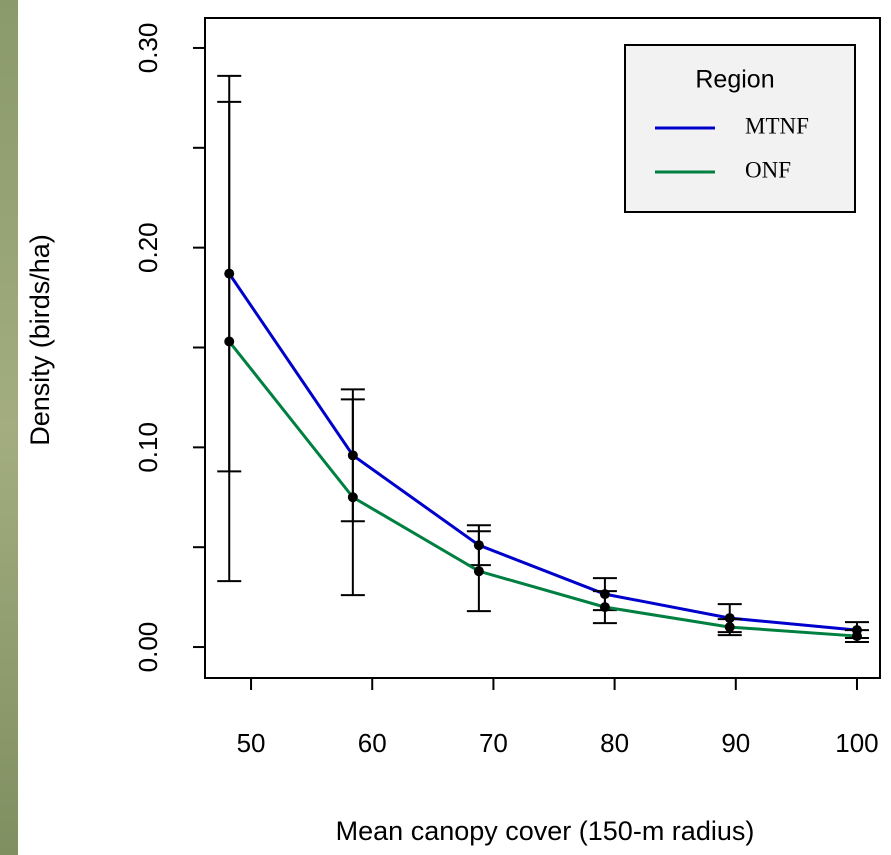  Describe the element at coordinates (148, 247) in the screenshot. I see `y-tick-label: 0.20` at that location.